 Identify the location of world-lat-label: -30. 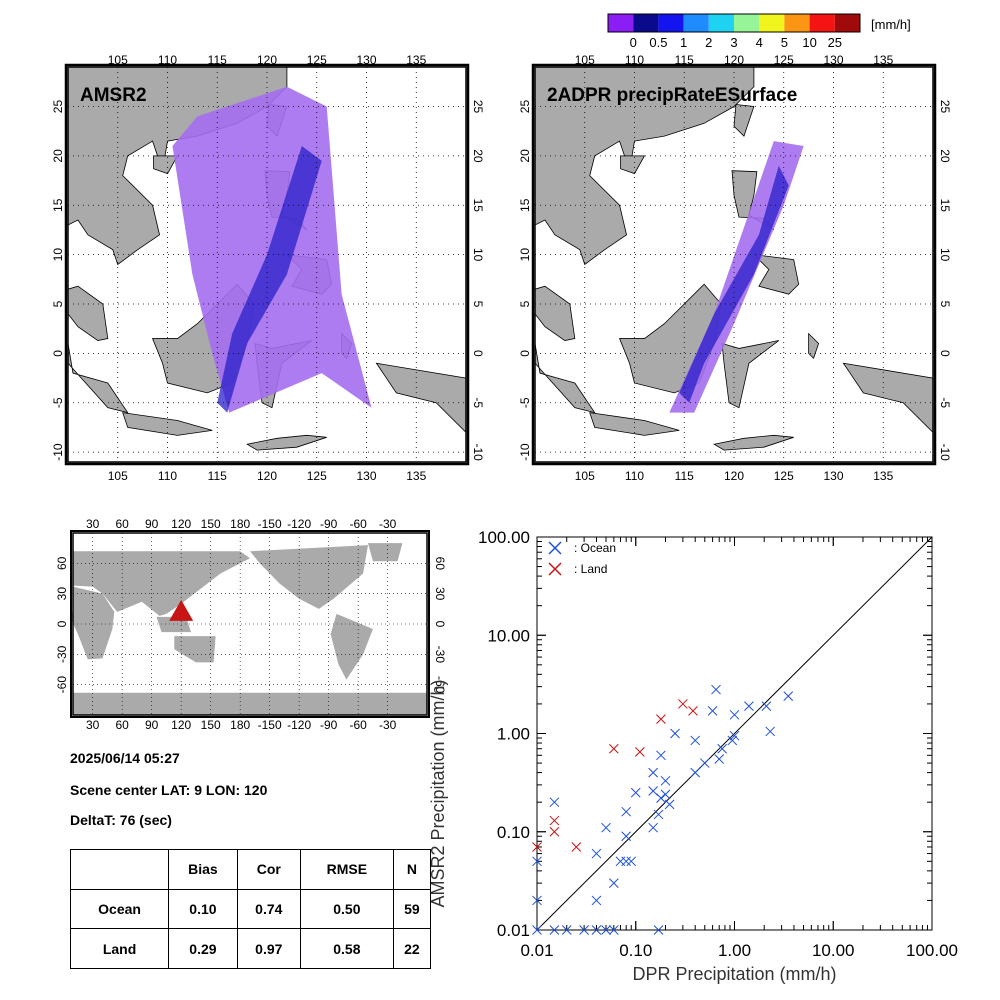
(440, 655).